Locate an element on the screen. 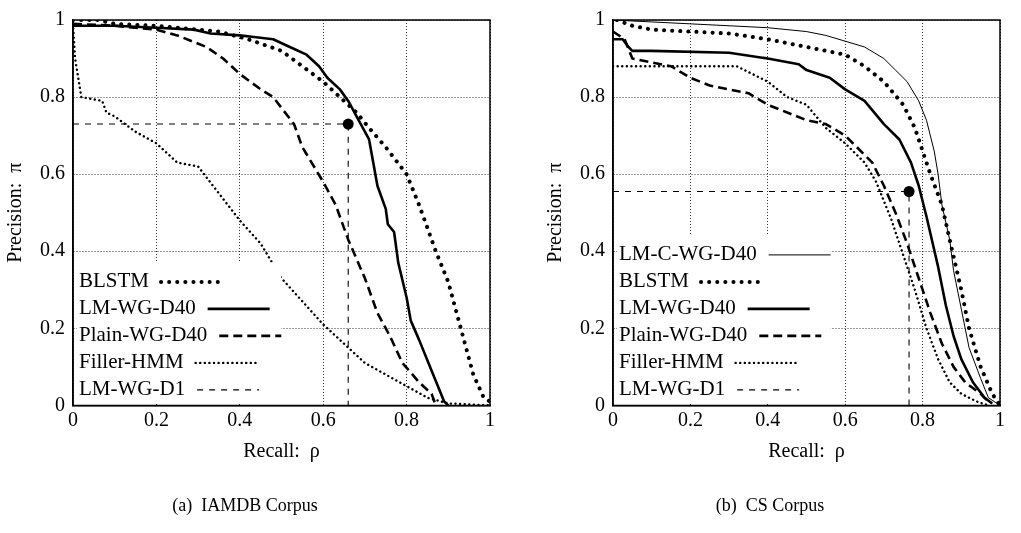  text: (a) IAMDB Corpus is located at coordinates (245, 505).